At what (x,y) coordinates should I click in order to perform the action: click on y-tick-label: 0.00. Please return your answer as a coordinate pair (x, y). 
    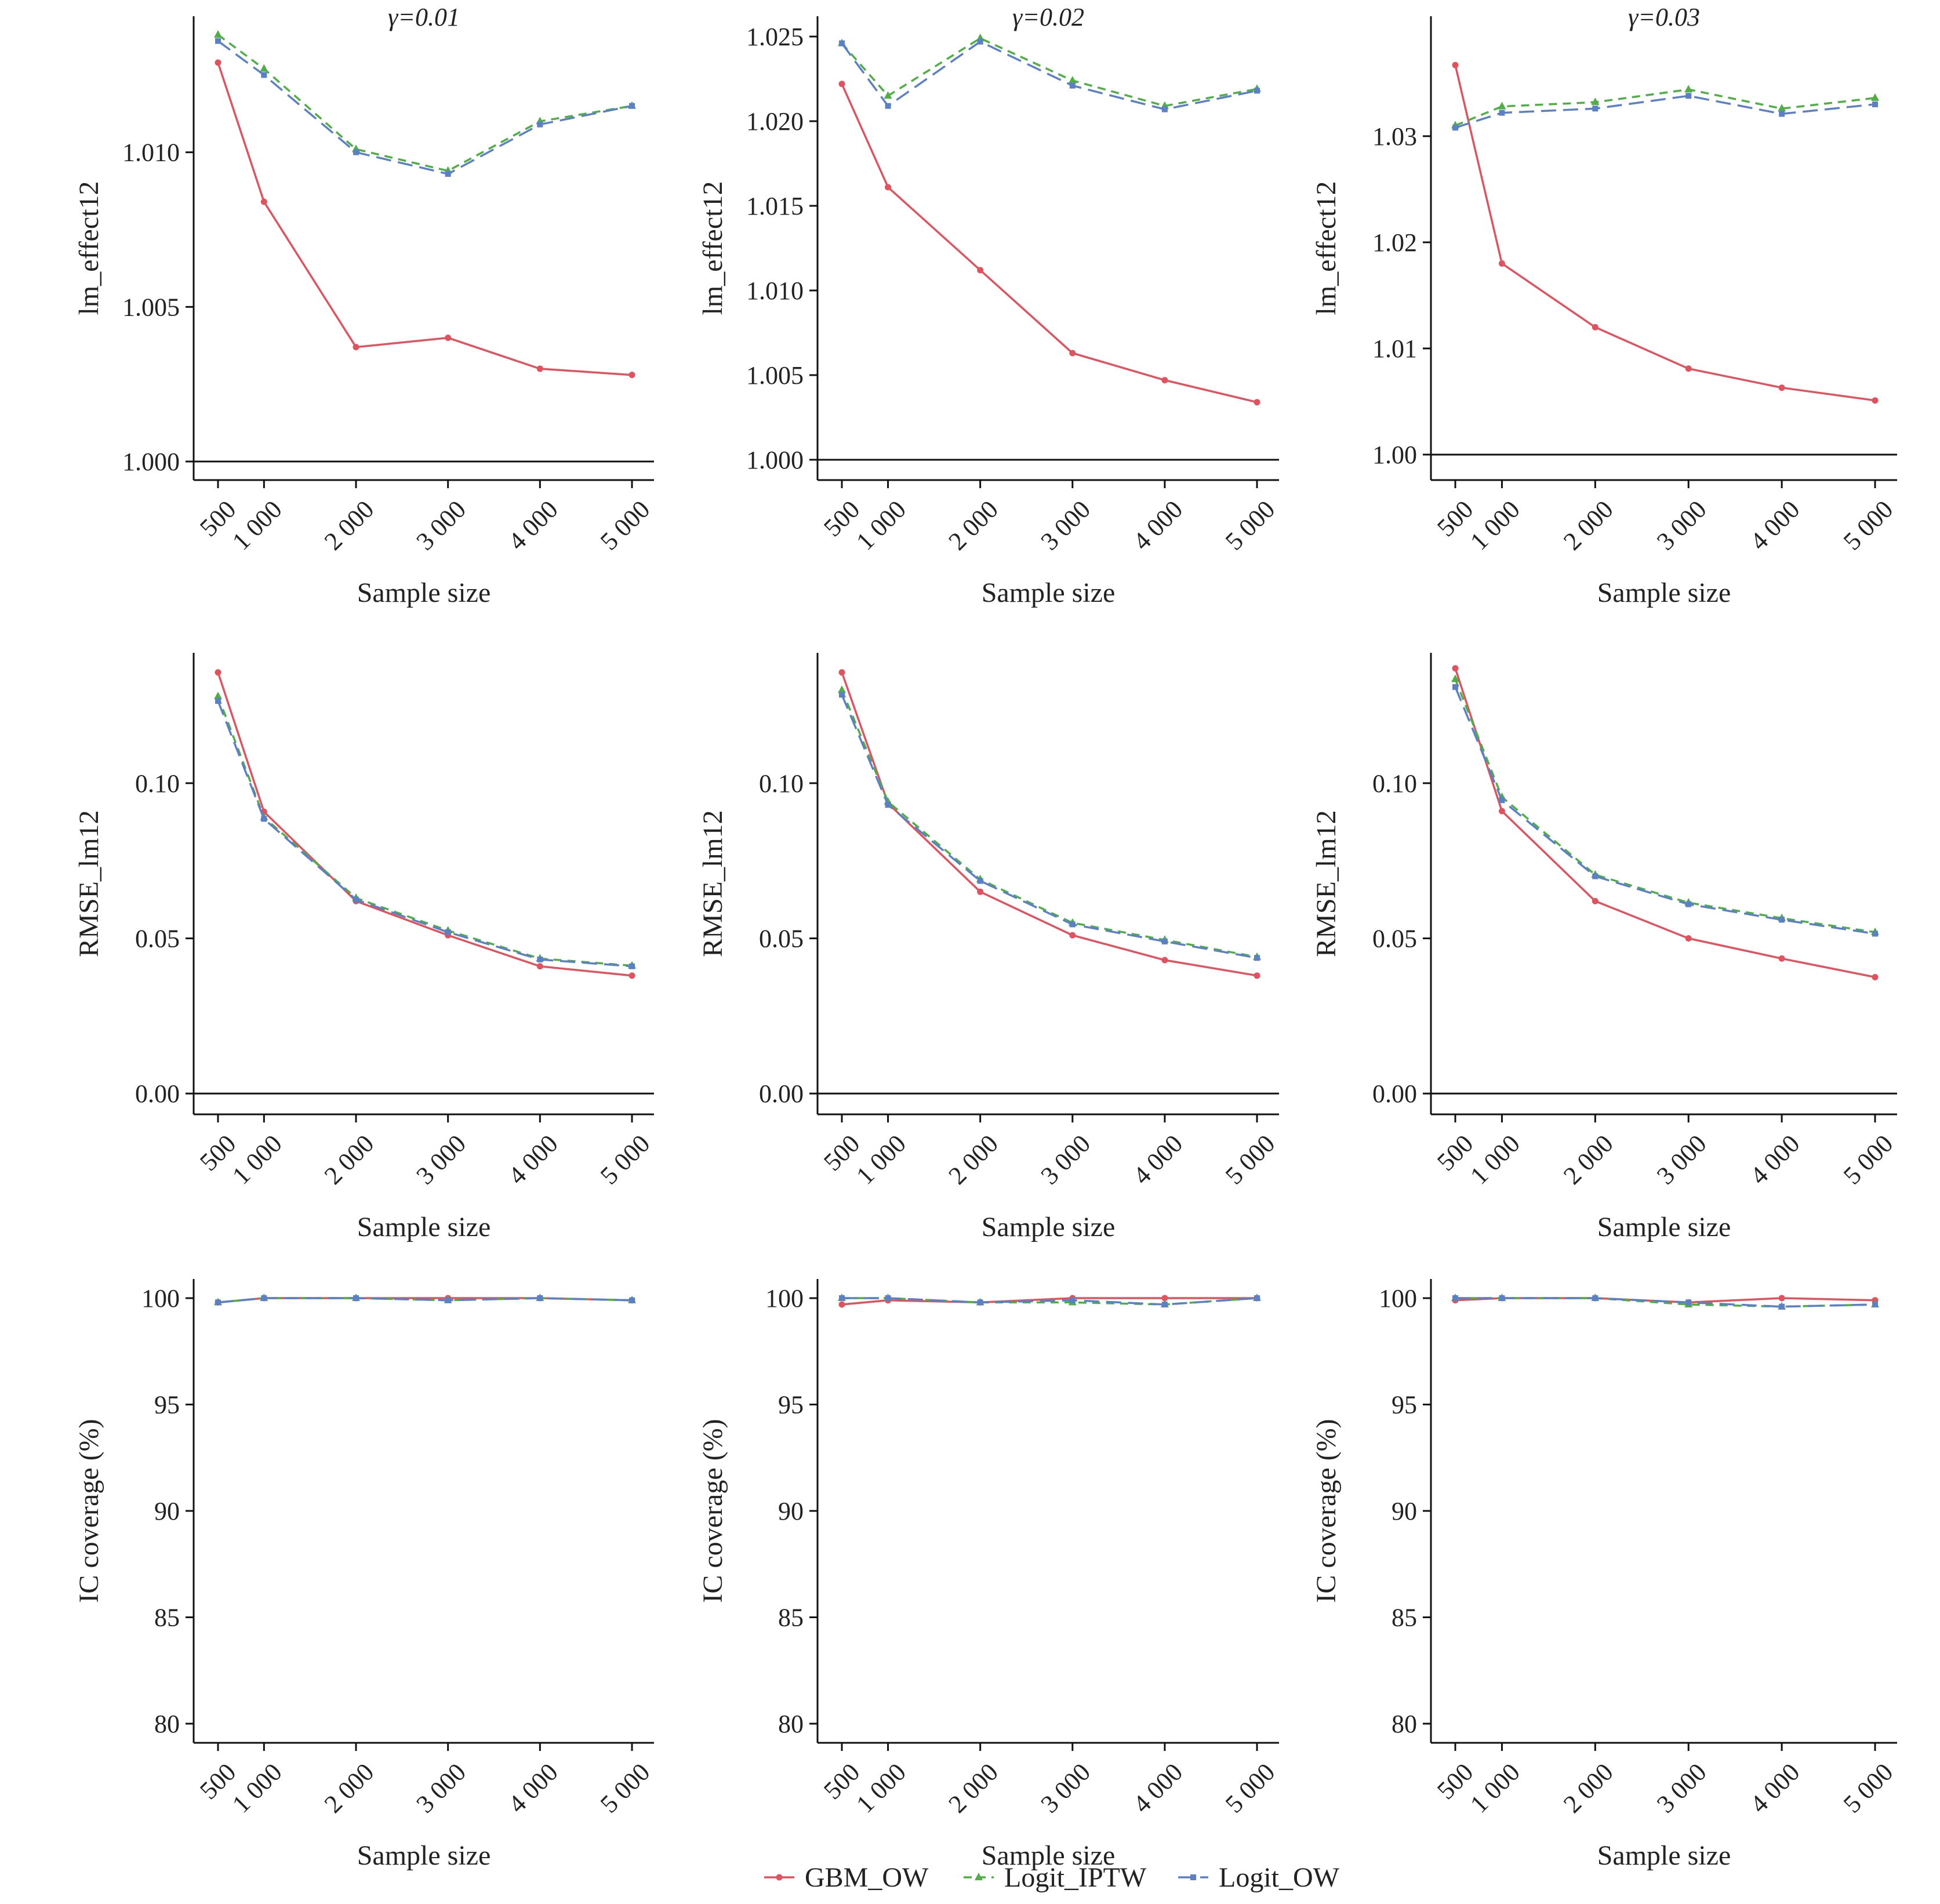
    Looking at the image, I should click on (1394, 1094).